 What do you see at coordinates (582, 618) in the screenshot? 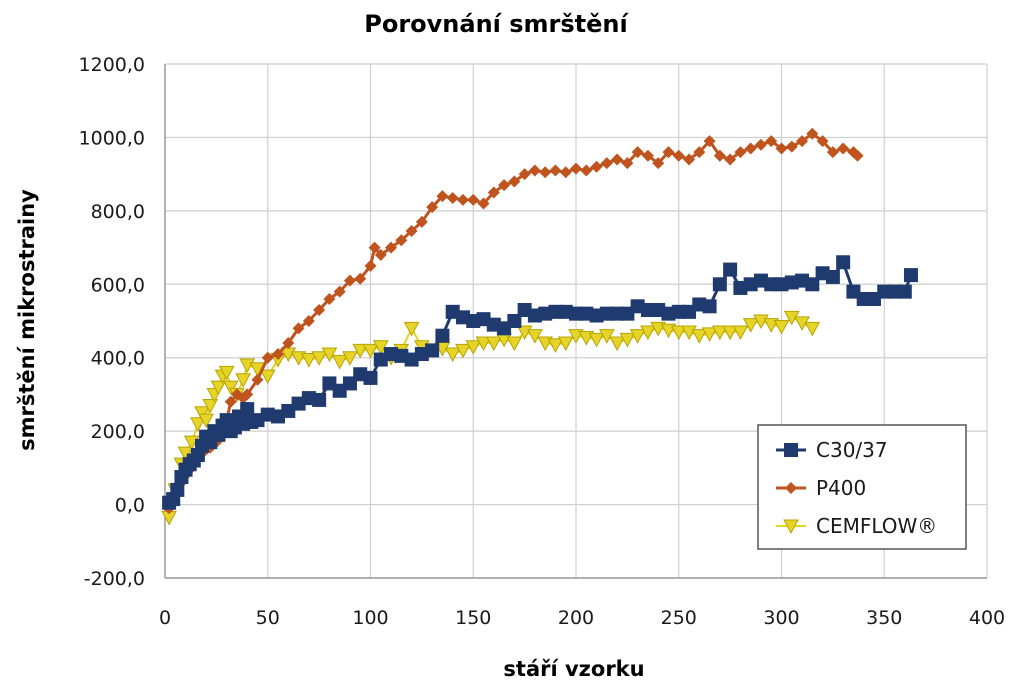
I see `x-tick-labels: 0 50 100 150 200 250 300 350 400` at bounding box center [582, 618].